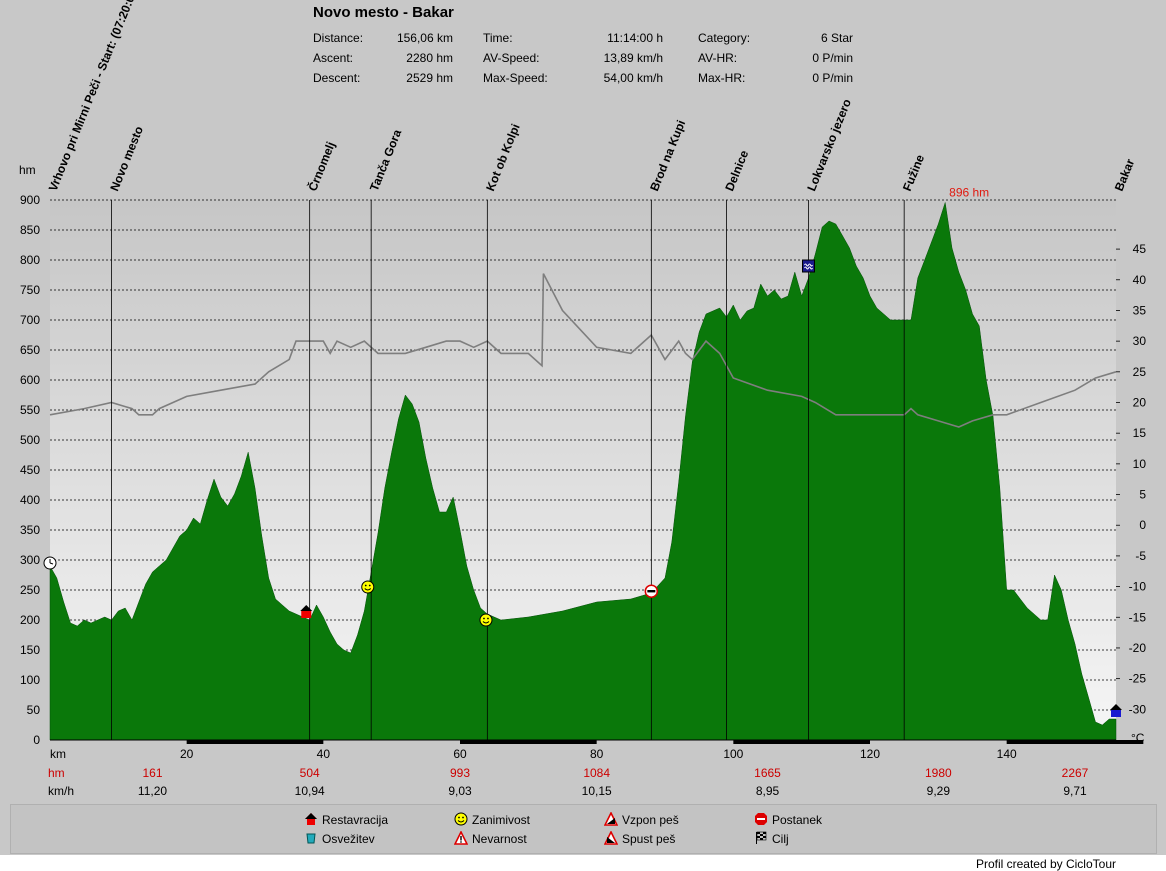 The image size is (1166, 871). I want to click on waypoint-label: Kot ob Kolpi, so click(503, 157).